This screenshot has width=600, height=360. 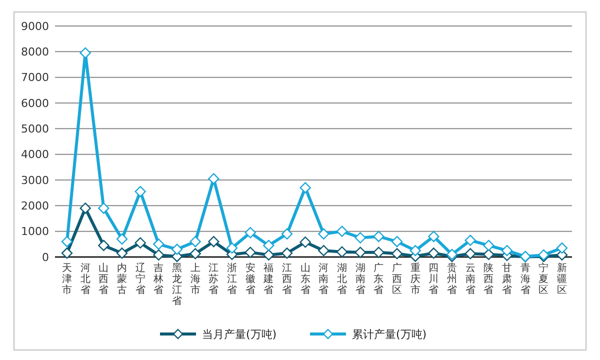 What do you see at coordinates (360, 279) in the screenshot?
I see `x-tick-label: 湖南省` at bounding box center [360, 279].